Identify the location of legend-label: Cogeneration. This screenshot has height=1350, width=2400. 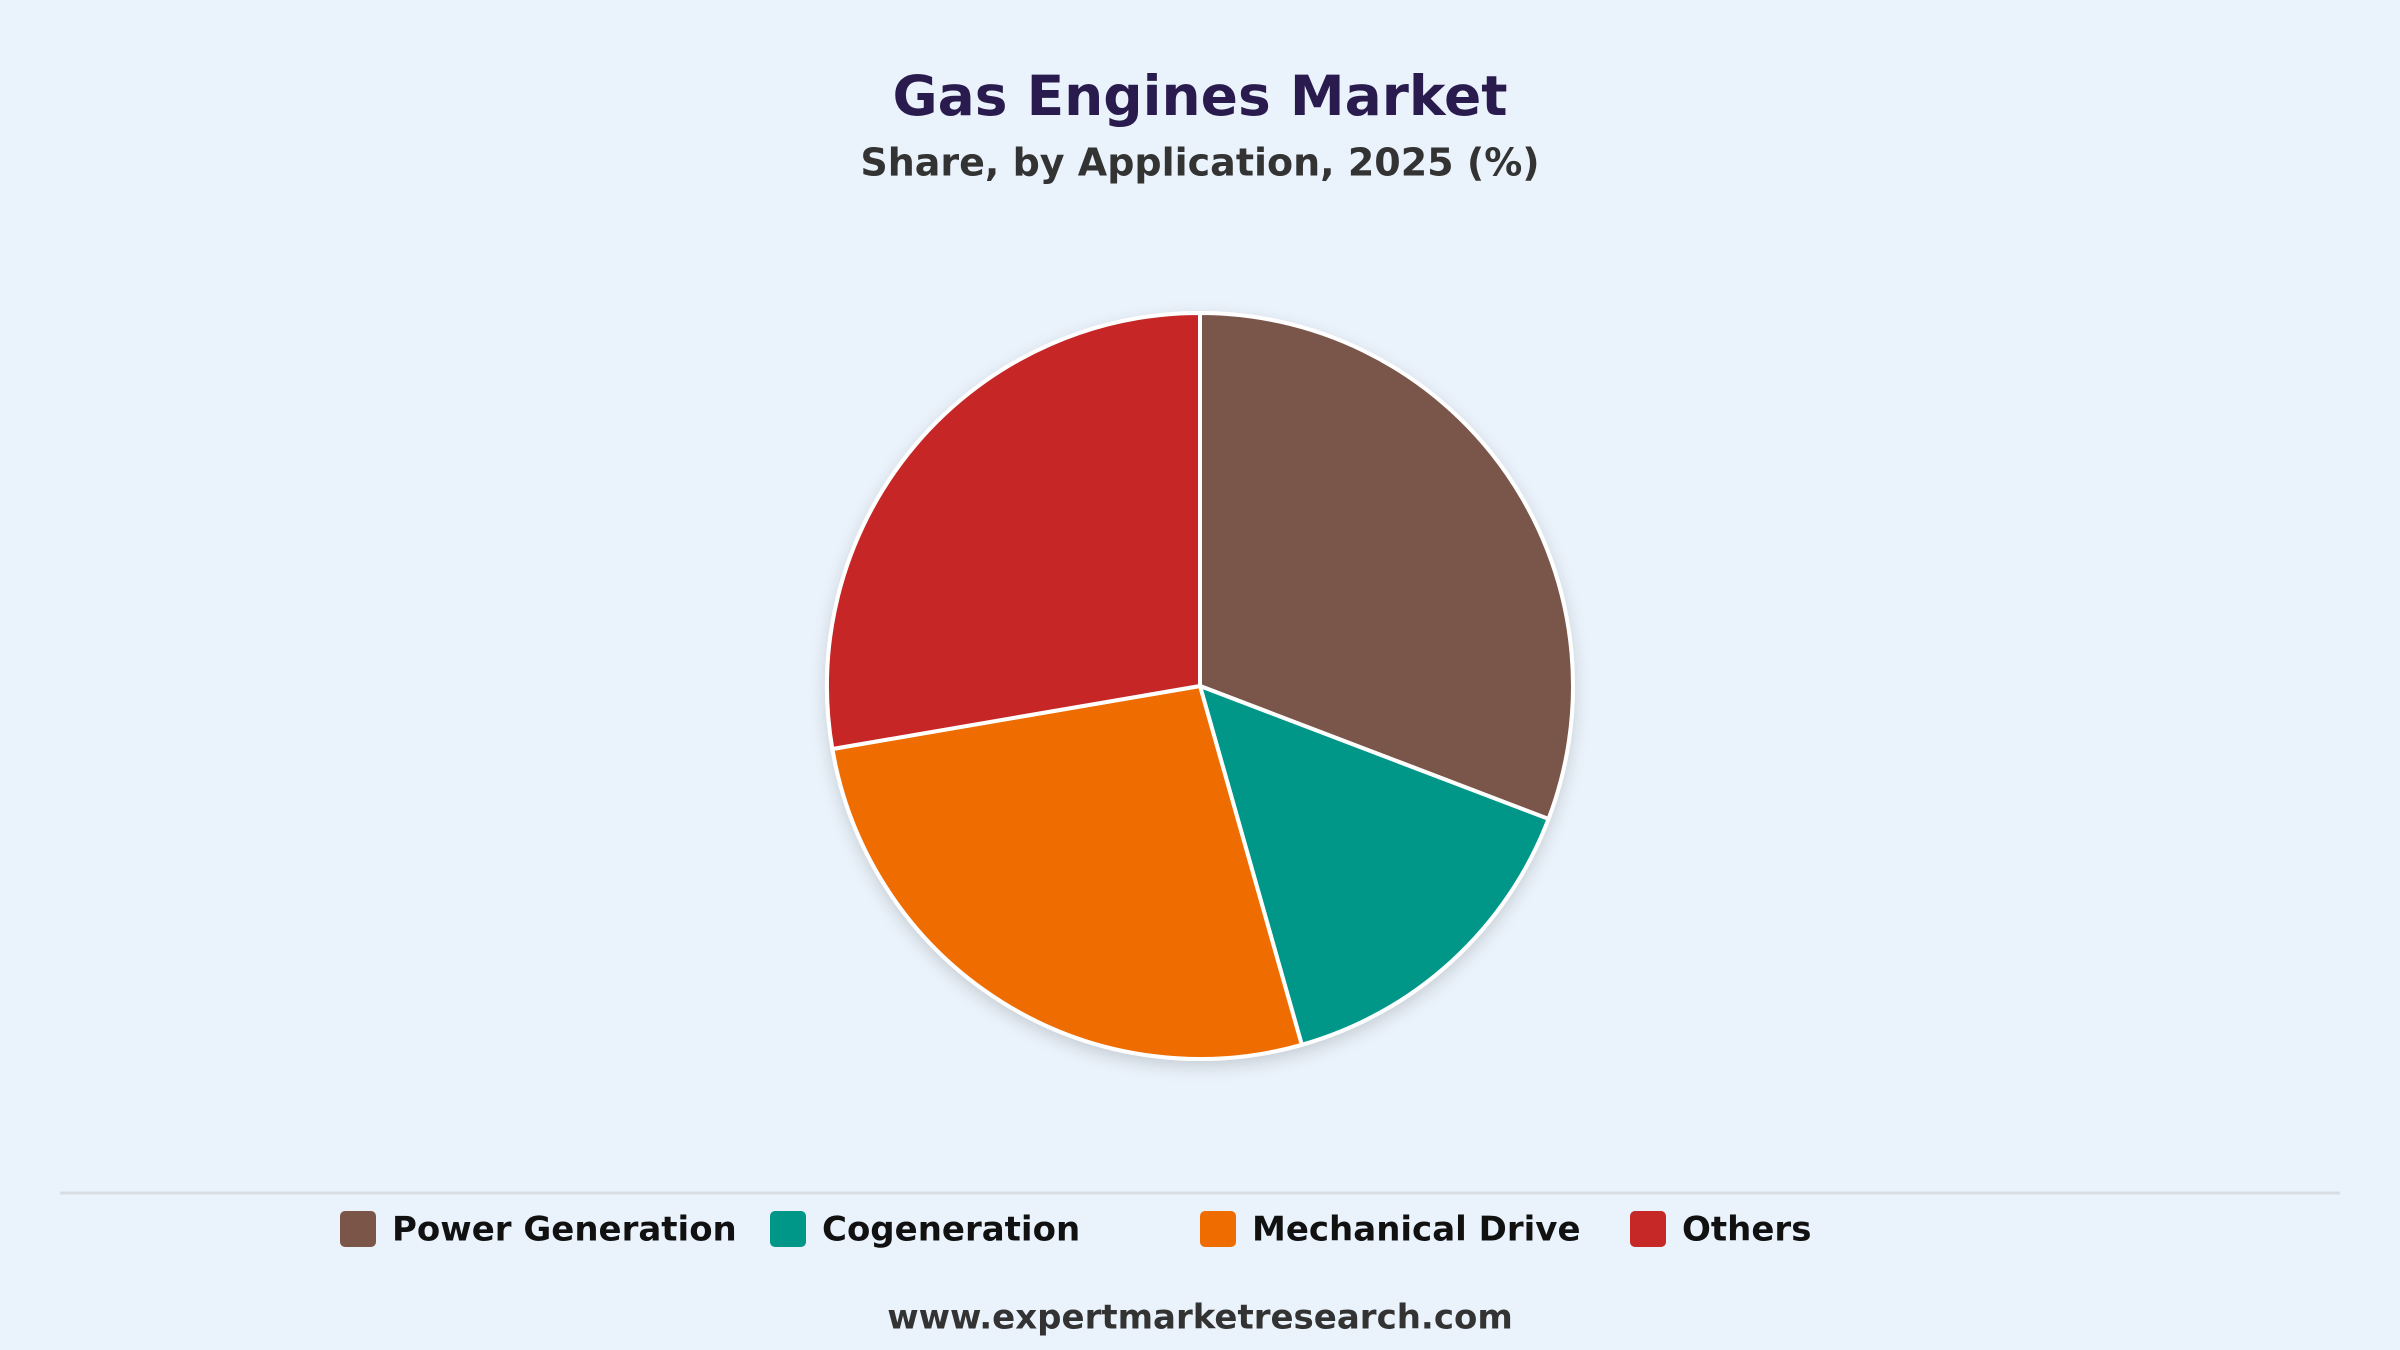
(951, 1230).